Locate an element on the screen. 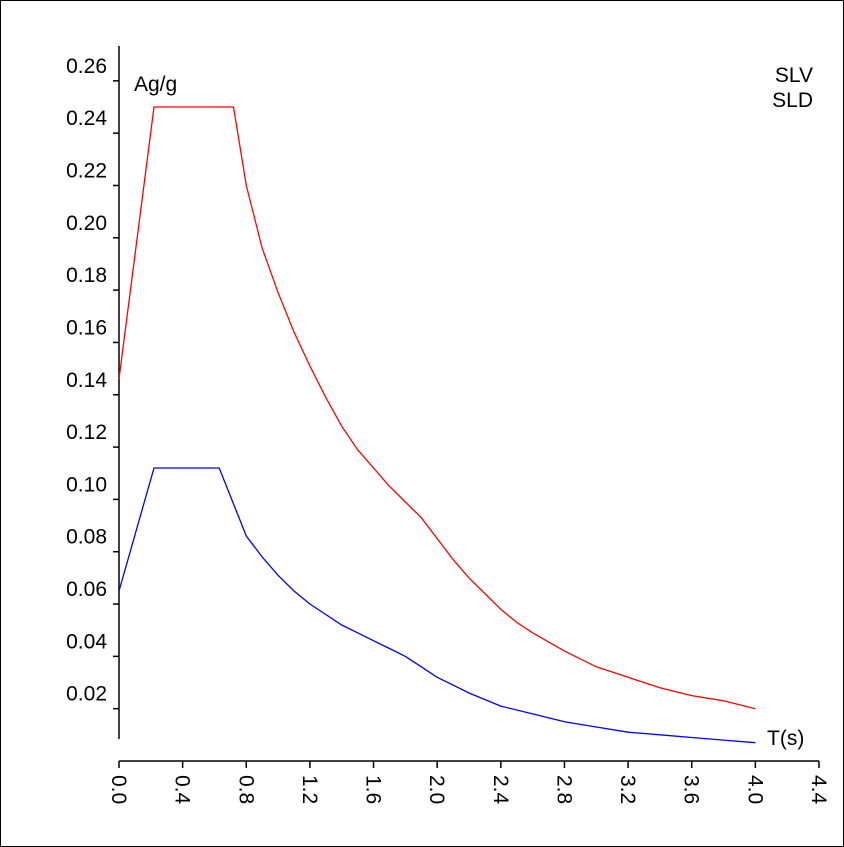 Image resolution: width=844 pixels, height=847 pixels. x-tick-label: 4.4 is located at coordinates (818, 790).